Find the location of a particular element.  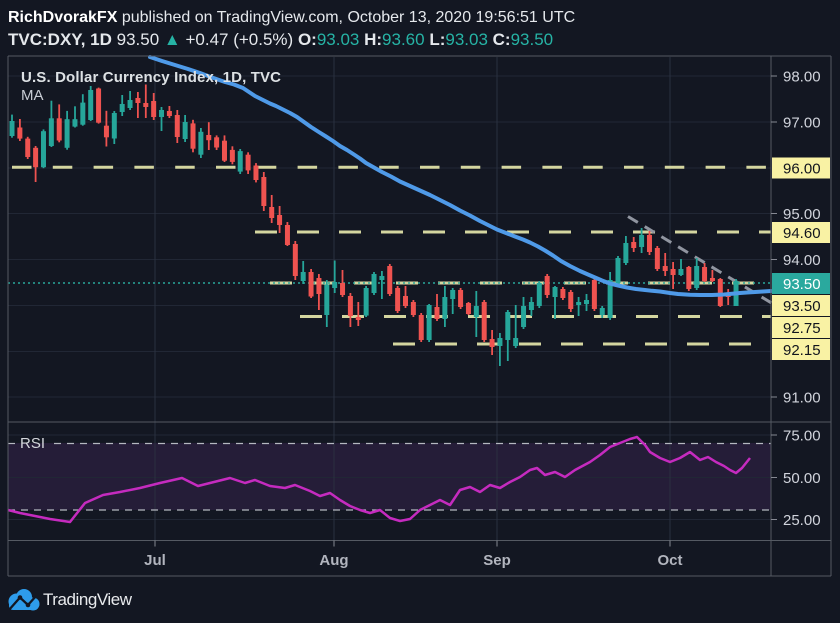

svg-text: TradingView is located at coordinates (88, 599).